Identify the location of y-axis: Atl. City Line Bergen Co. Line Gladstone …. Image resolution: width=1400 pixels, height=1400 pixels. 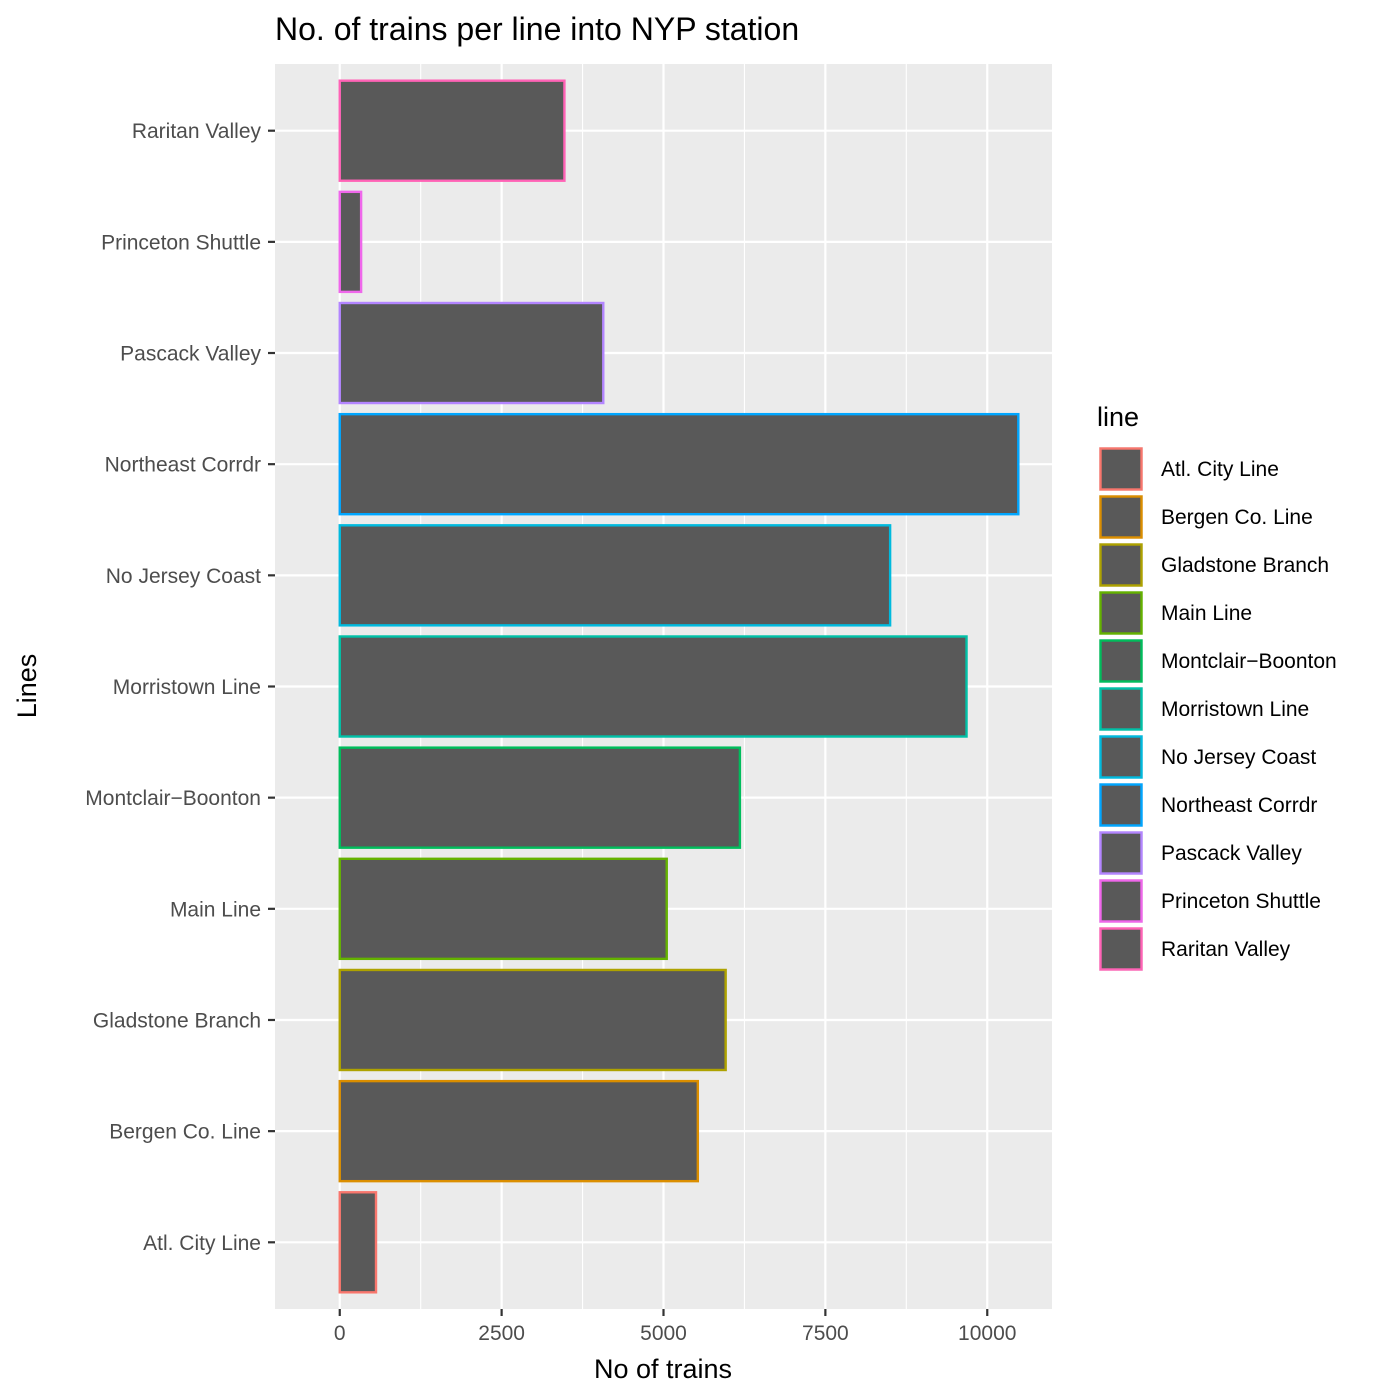
(180, 687).